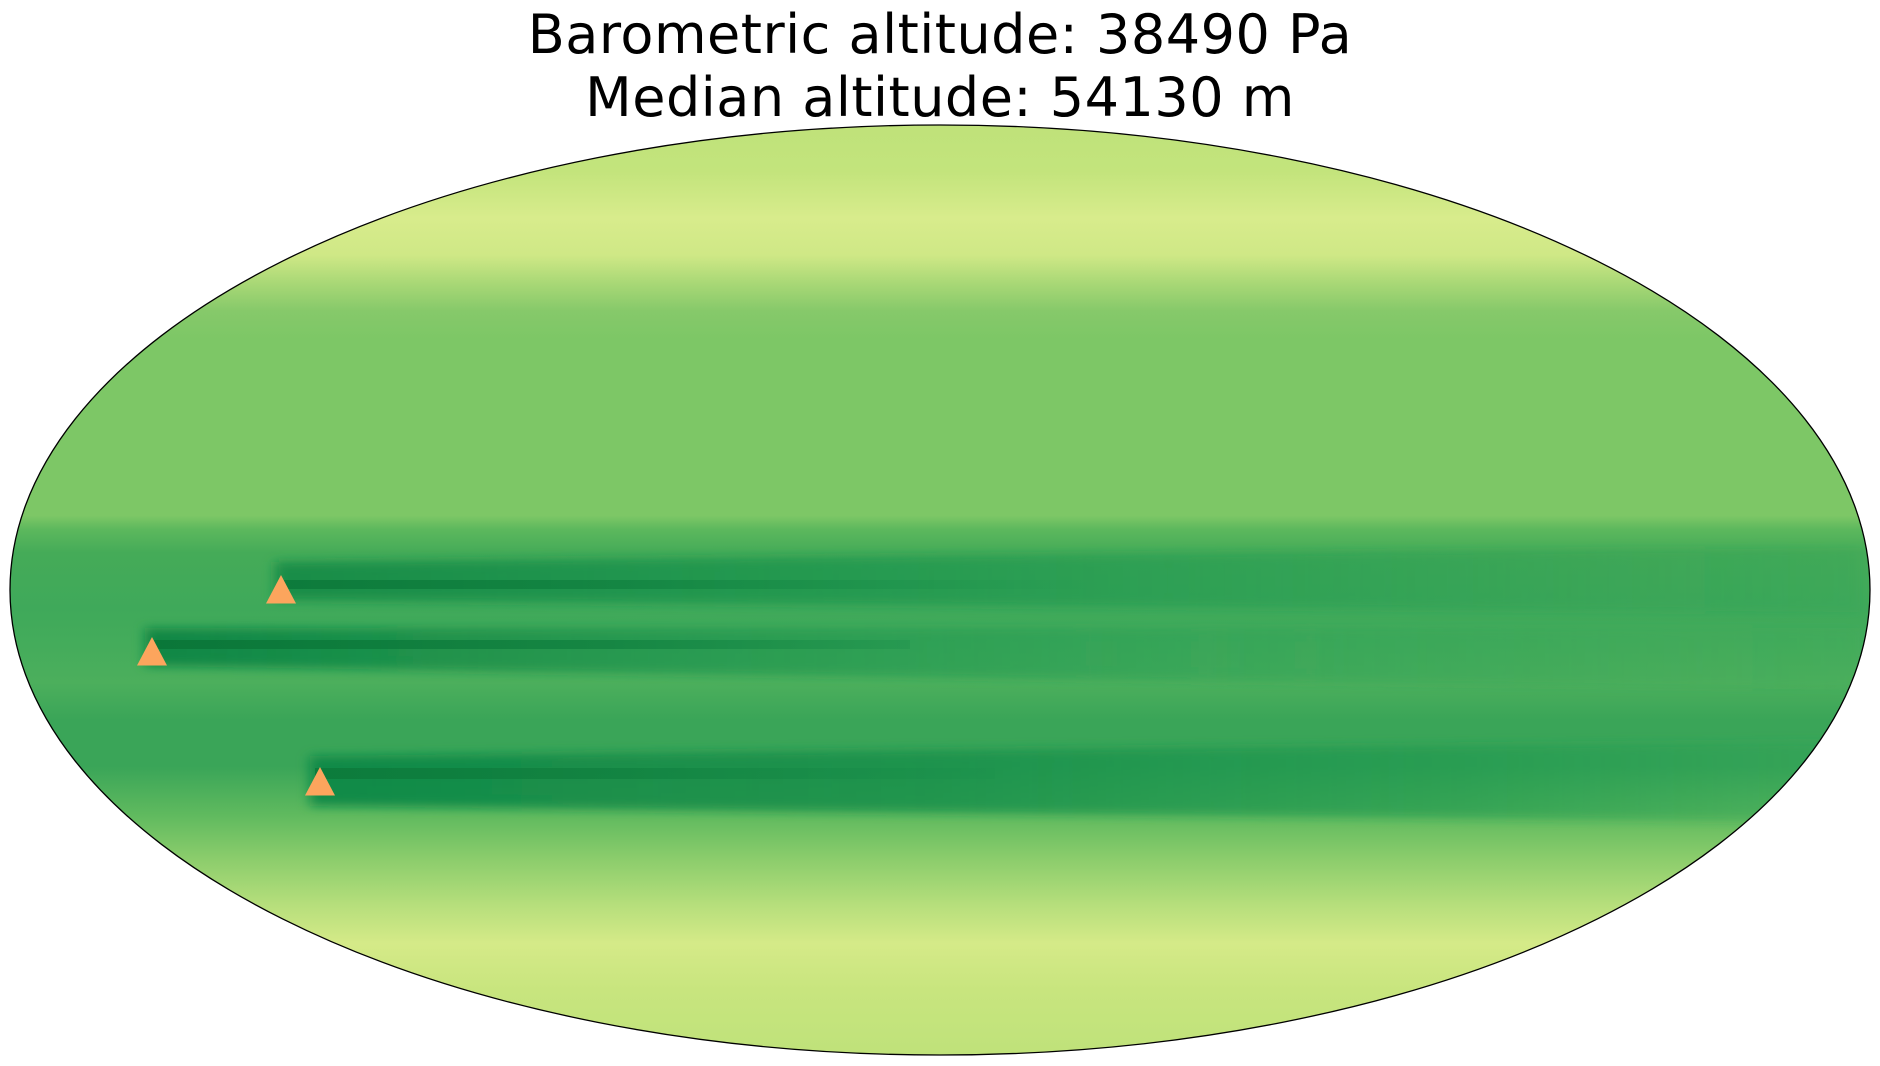 The image size is (1880, 1066). Describe the element at coordinates (940, 34) in the screenshot. I see `title-line-1: Barometric altitude: 38490 Pa` at that location.